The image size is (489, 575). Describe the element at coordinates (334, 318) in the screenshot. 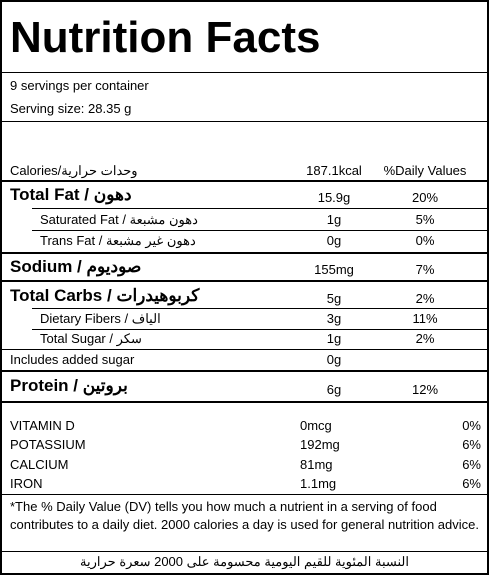

I see `row-amount: 3g` at that location.